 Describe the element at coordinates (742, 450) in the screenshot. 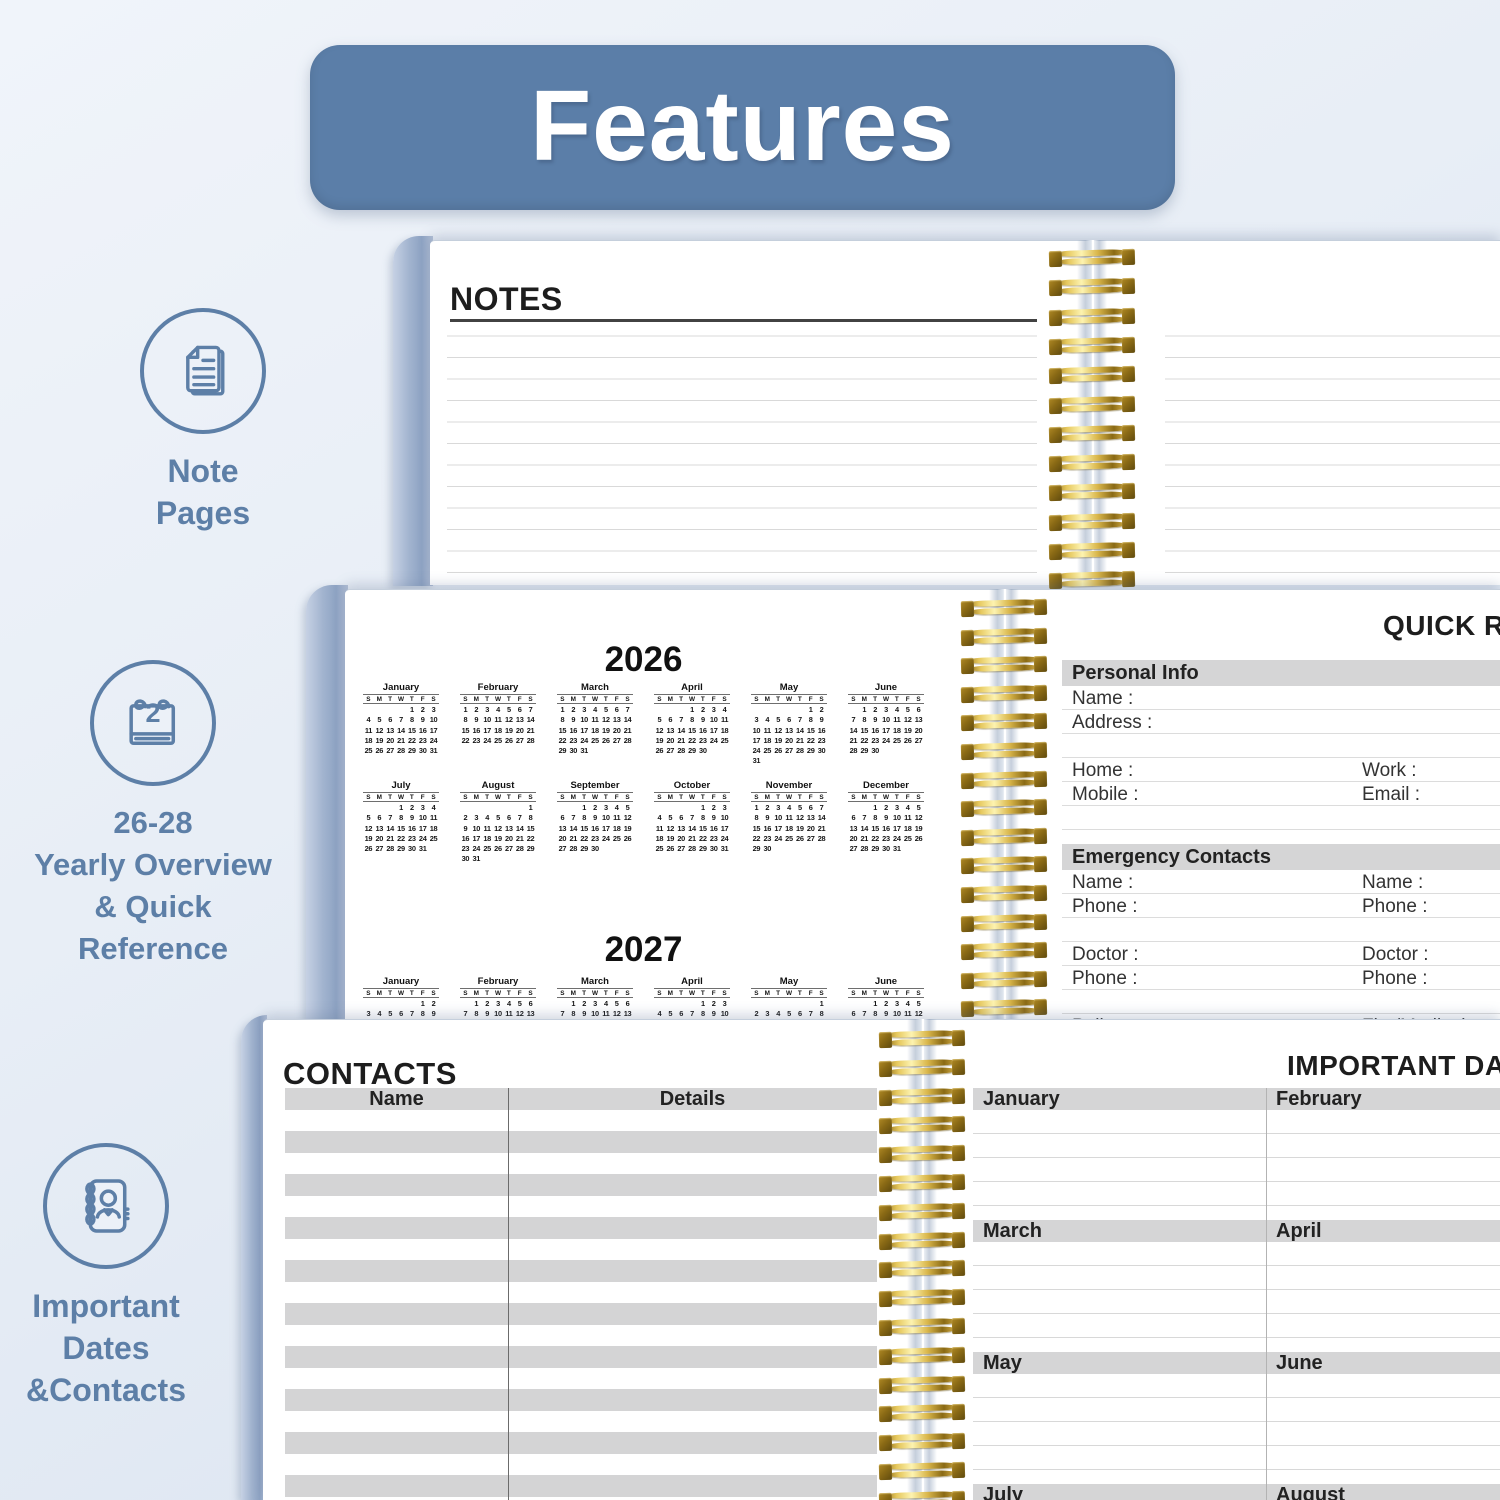

I see `ruled-lines-left` at that location.